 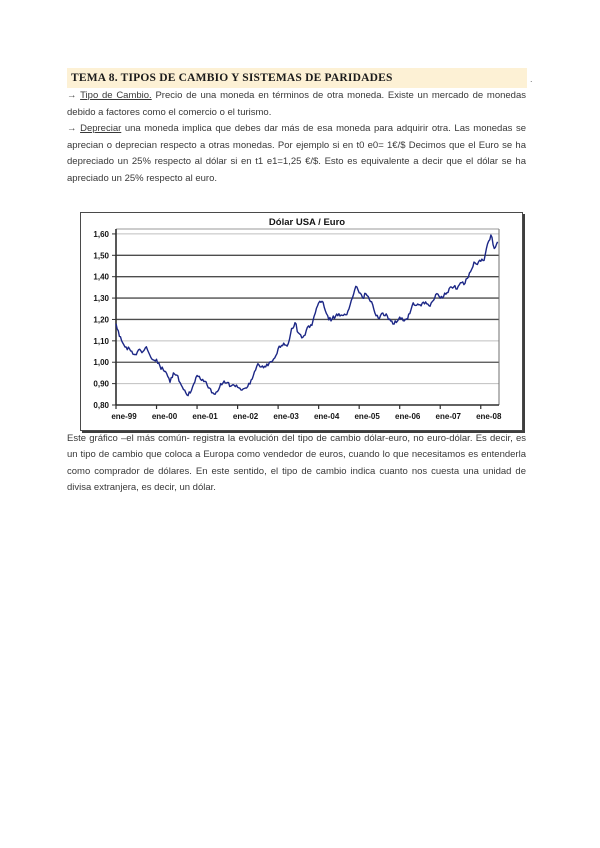 I want to click on svg-text: 1,00, so click(x=101, y=362).